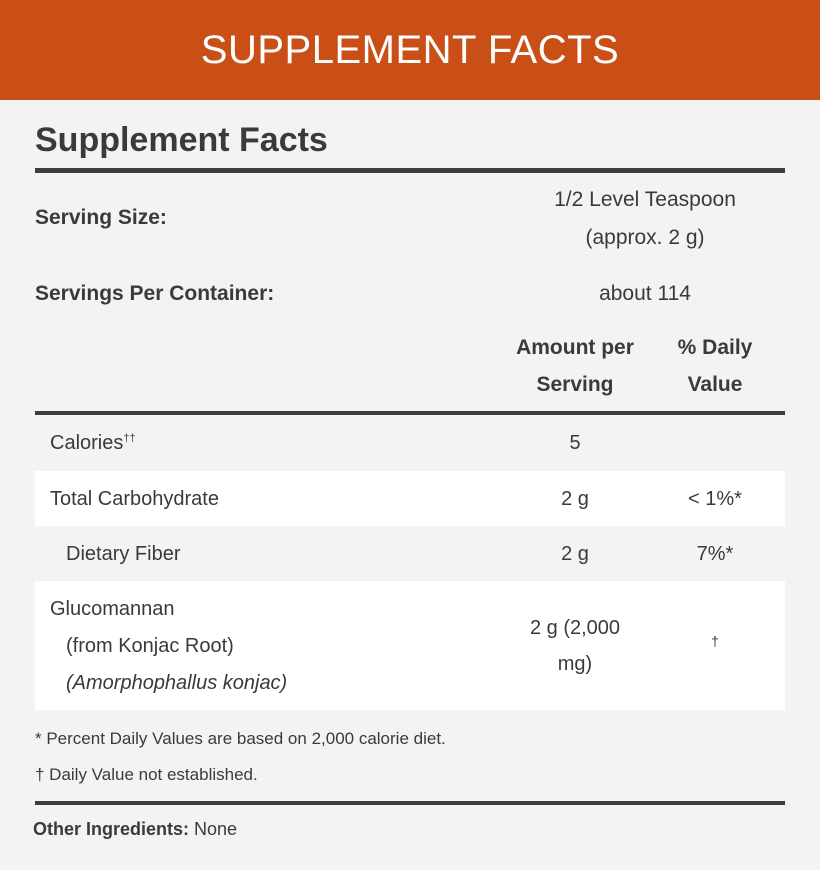 Image resolution: width=820 pixels, height=870 pixels. I want to click on servings-per-container-value: about 114, so click(645, 293).